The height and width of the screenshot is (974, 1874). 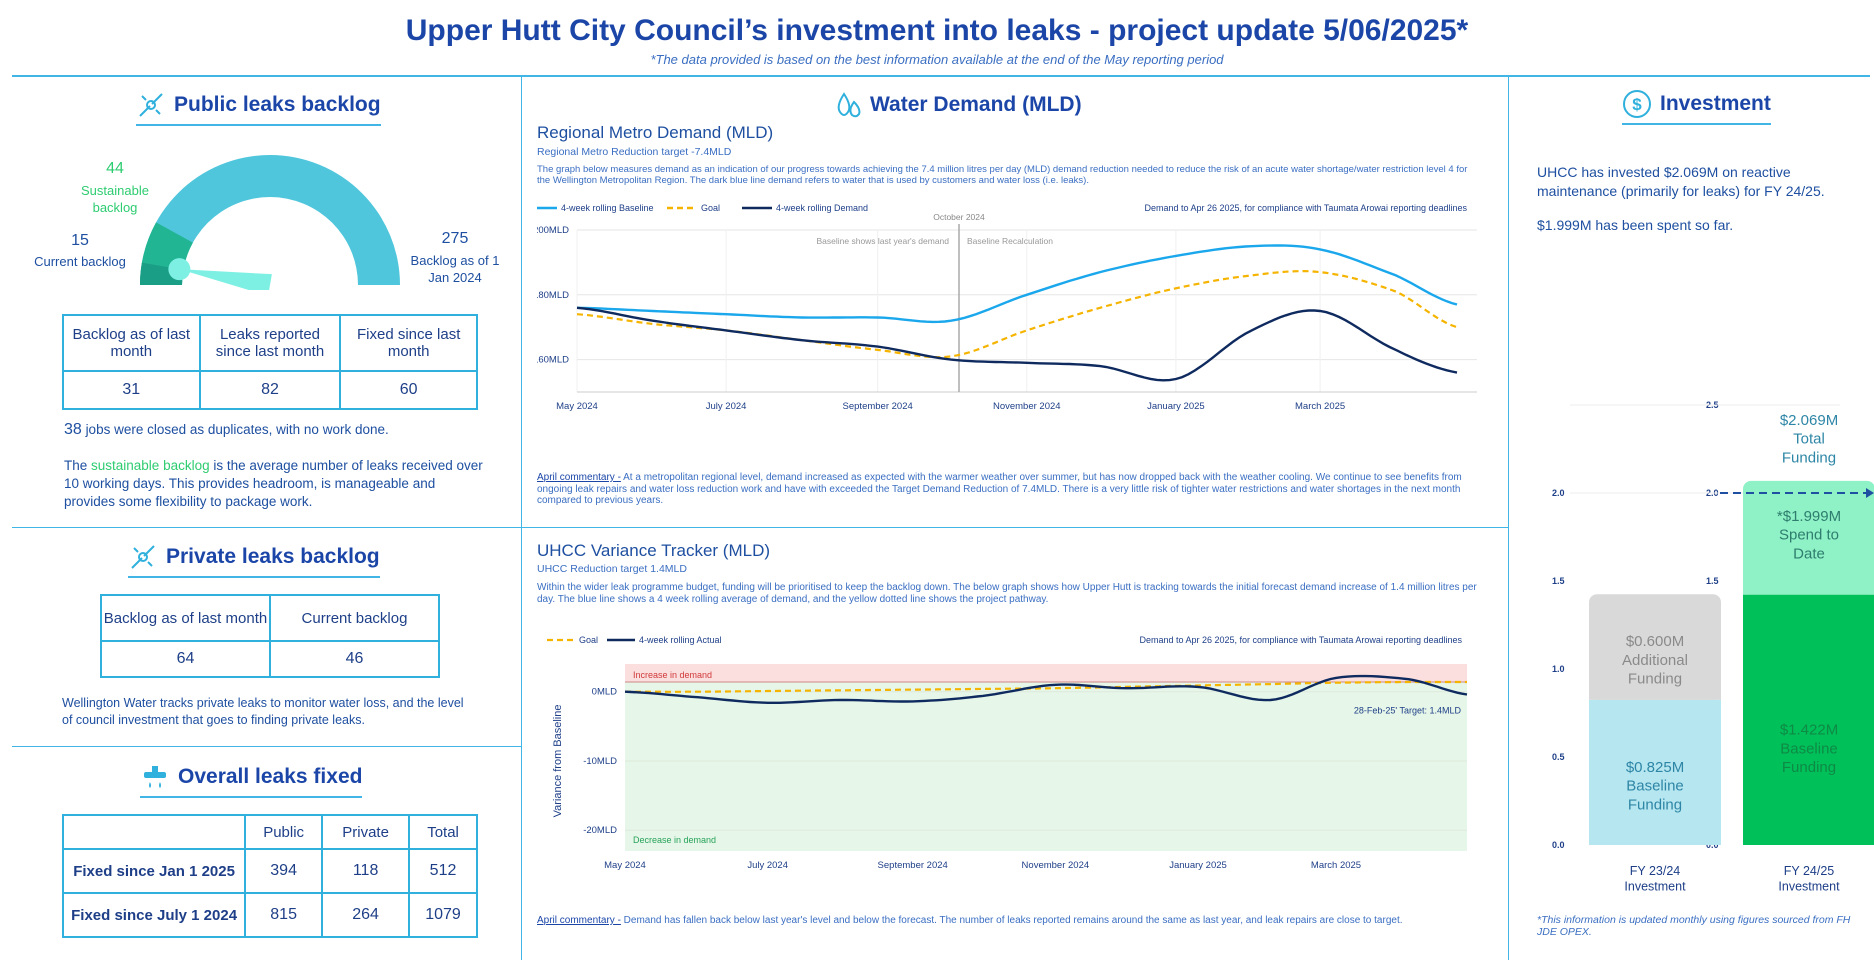 I want to click on middle-divider, so click(x=760, y=527).